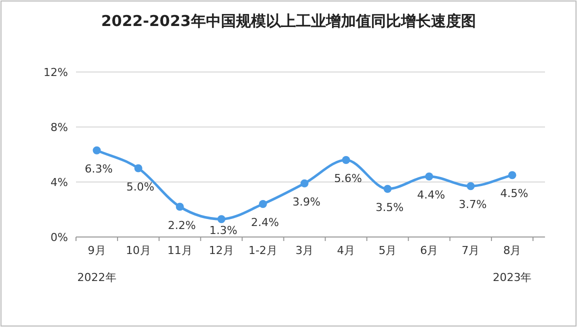 The width and height of the screenshot is (577, 327). What do you see at coordinates (264, 222) in the screenshot?
I see `data-label: 2.4%` at bounding box center [264, 222].